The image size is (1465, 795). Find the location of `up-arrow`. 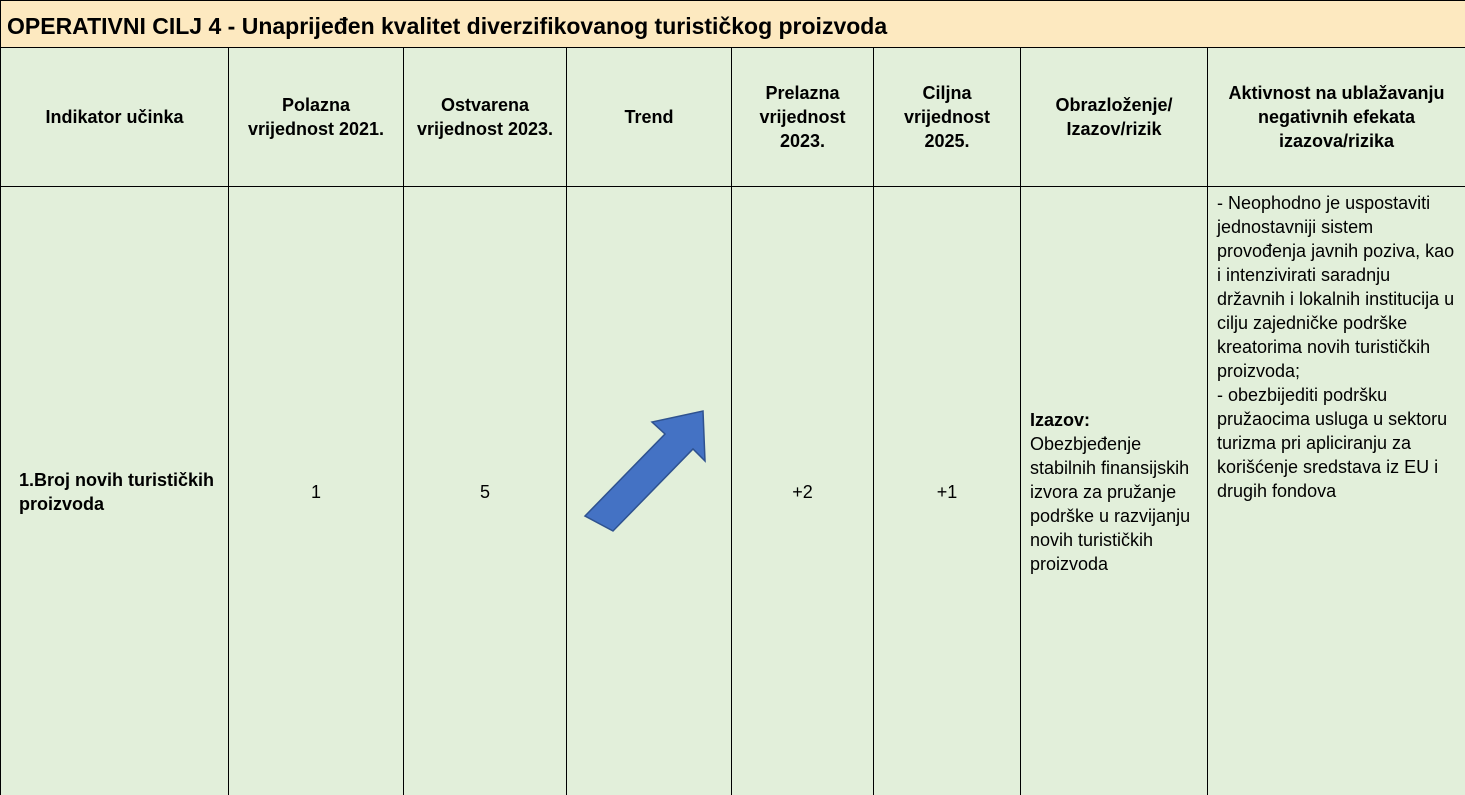

up-arrow is located at coordinates (644, 471).